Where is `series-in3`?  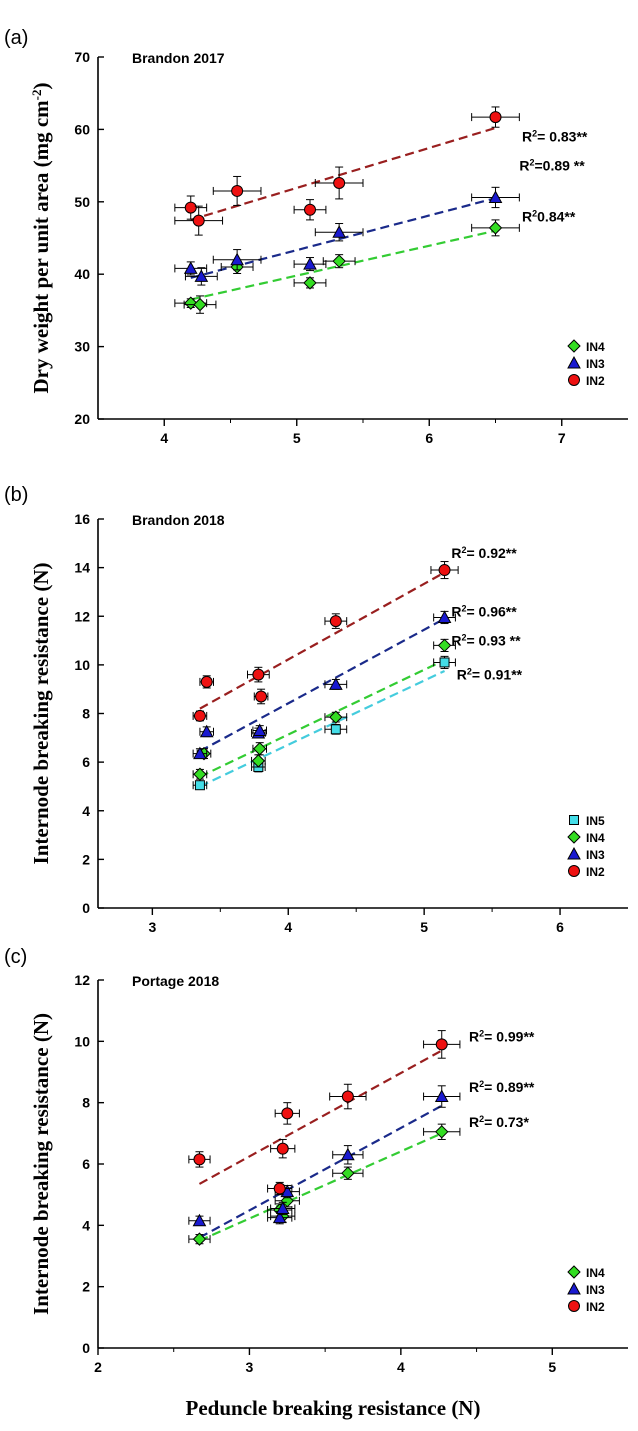 series-in3 is located at coordinates (324, 1156).